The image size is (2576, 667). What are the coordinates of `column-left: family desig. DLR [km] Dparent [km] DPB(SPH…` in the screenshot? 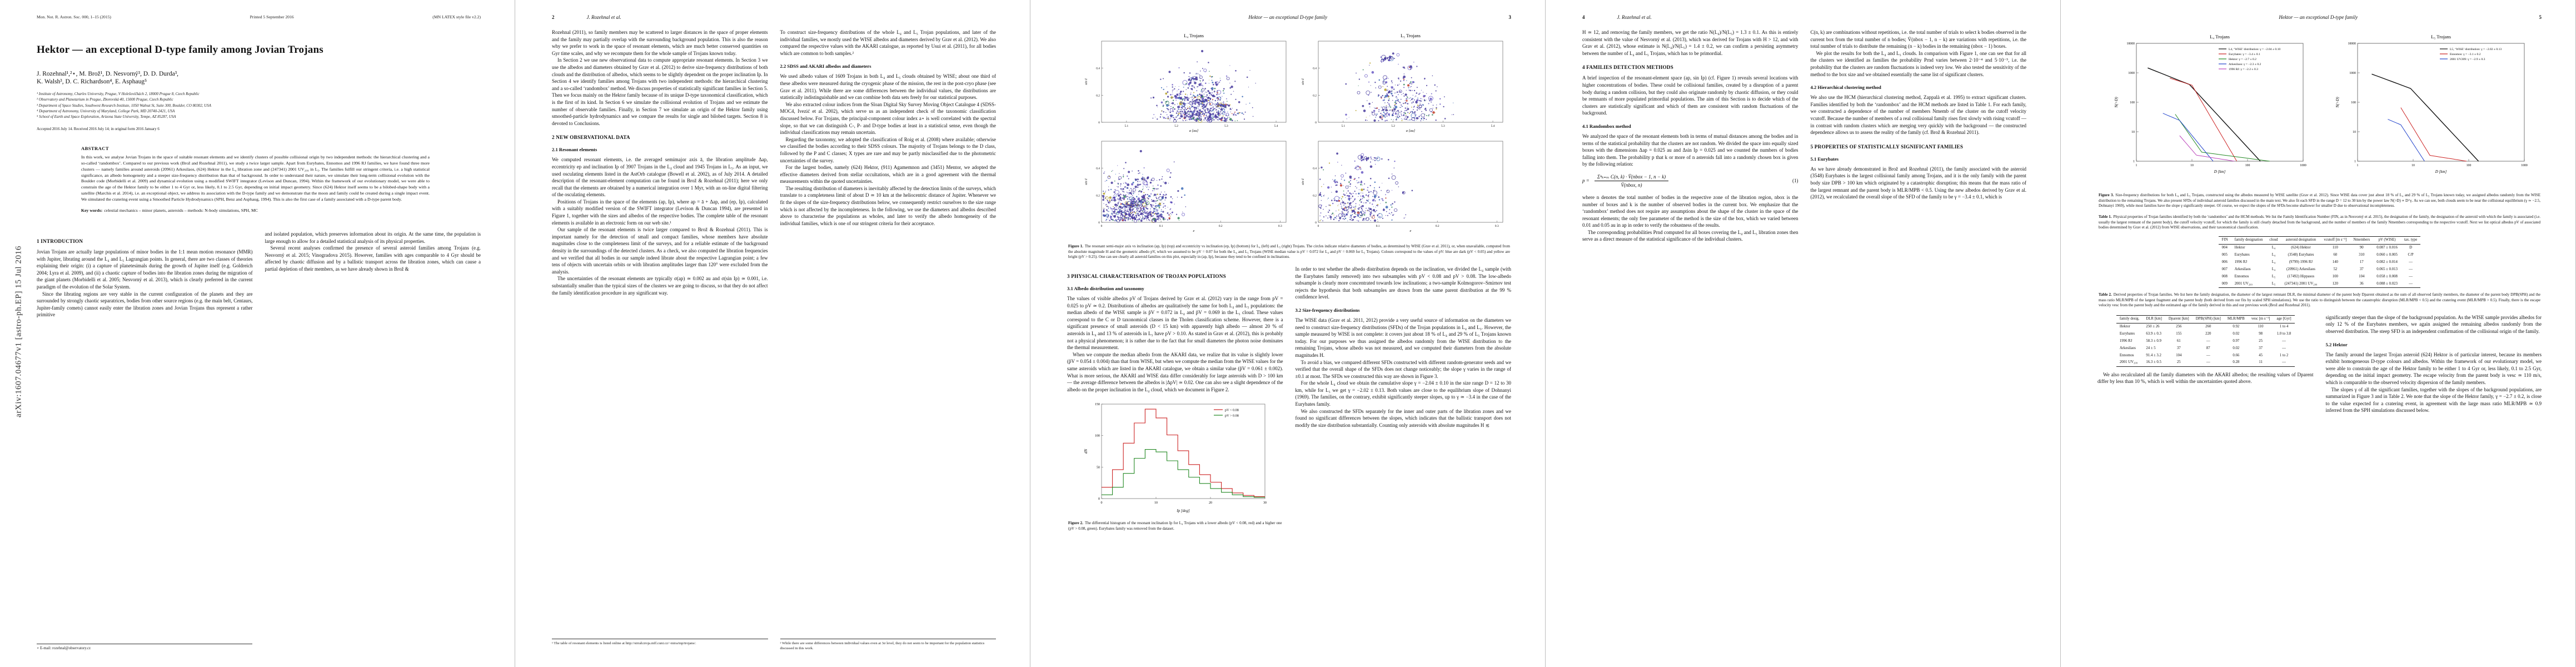 It's located at (2205, 364).